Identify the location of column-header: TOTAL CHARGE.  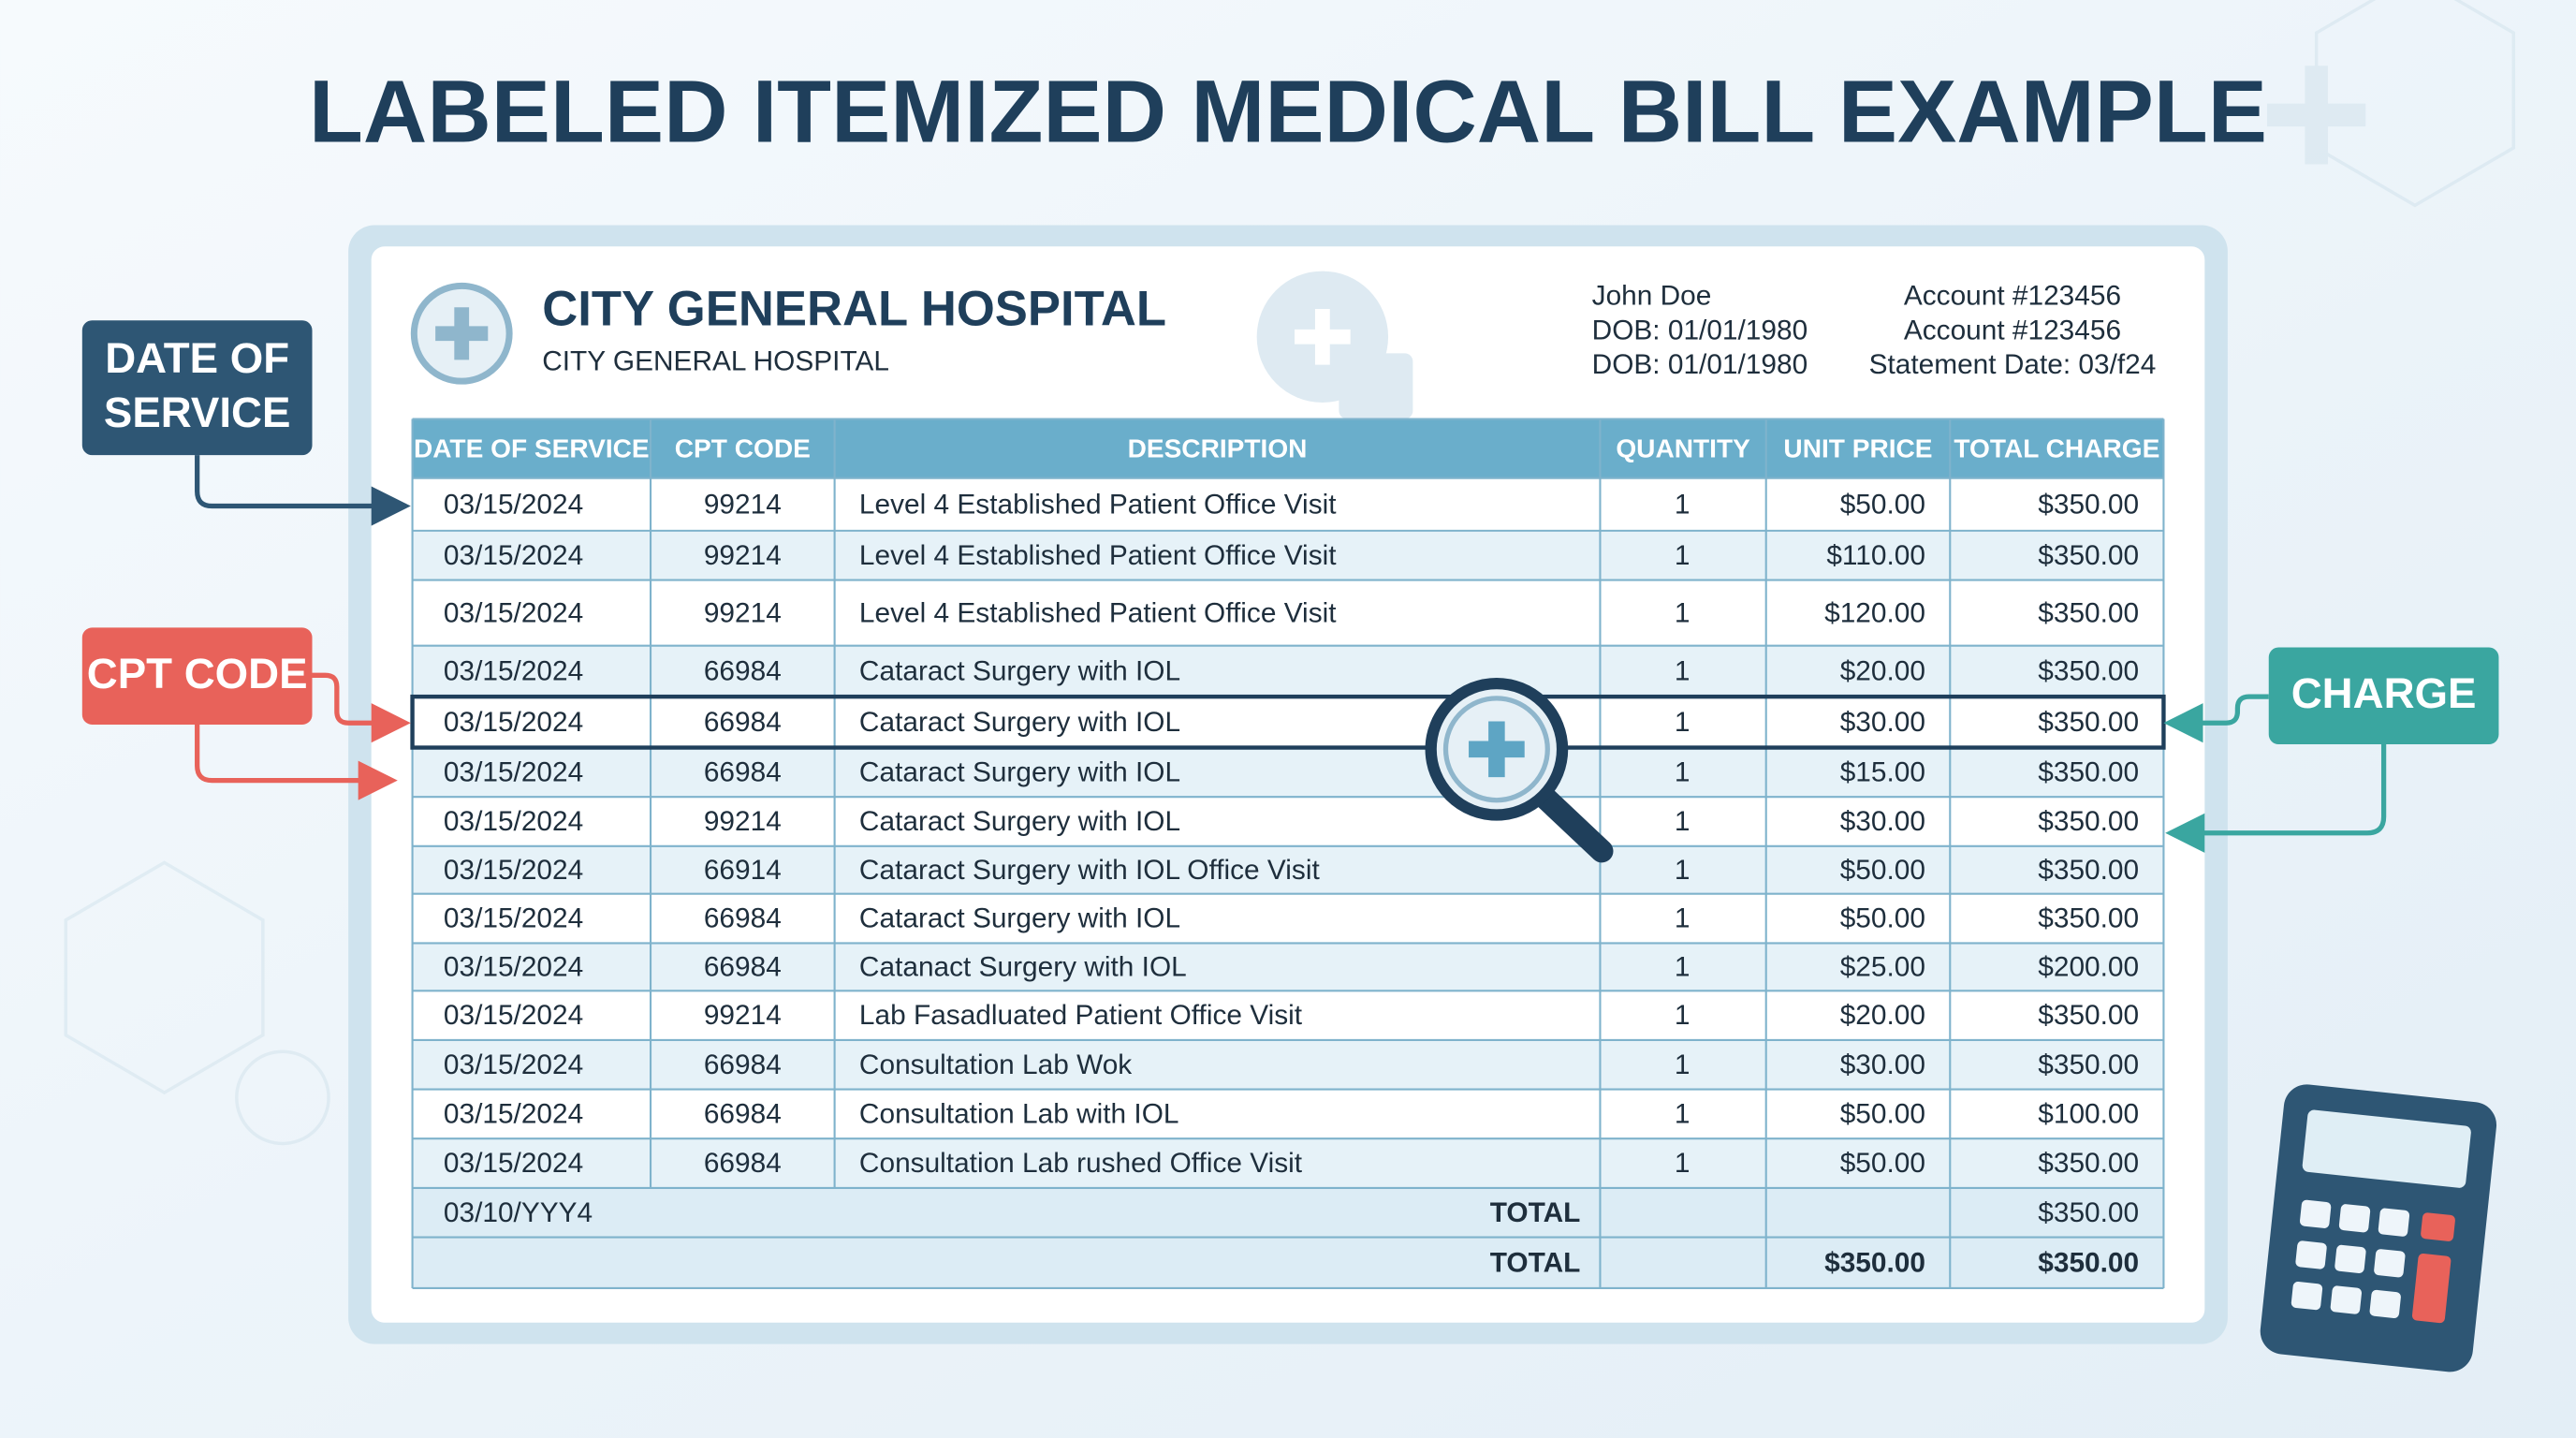
(2056, 447).